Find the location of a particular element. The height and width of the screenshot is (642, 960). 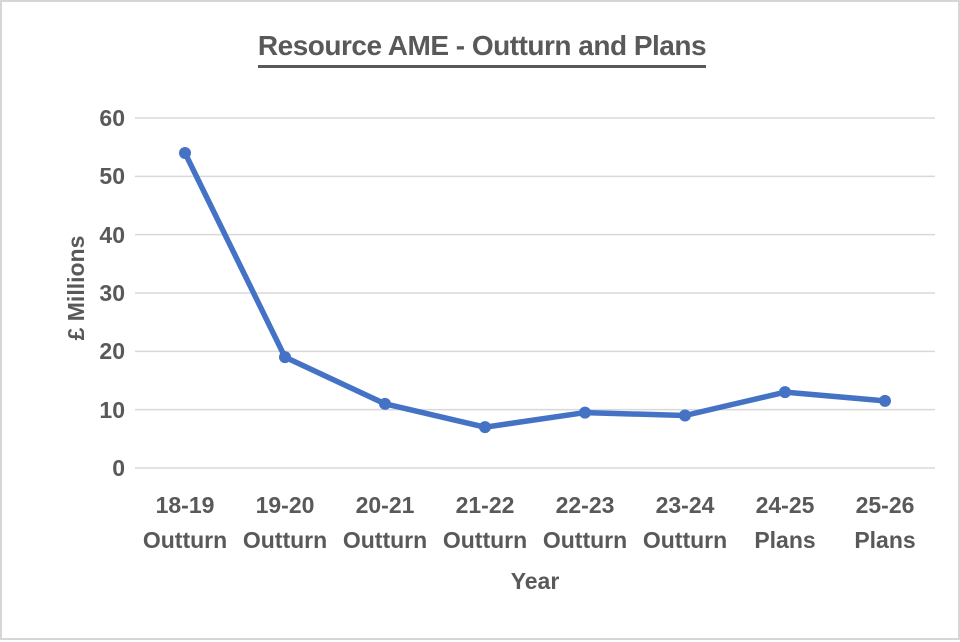

x-category-label: 18-19 Outturn is located at coordinates (185, 522).